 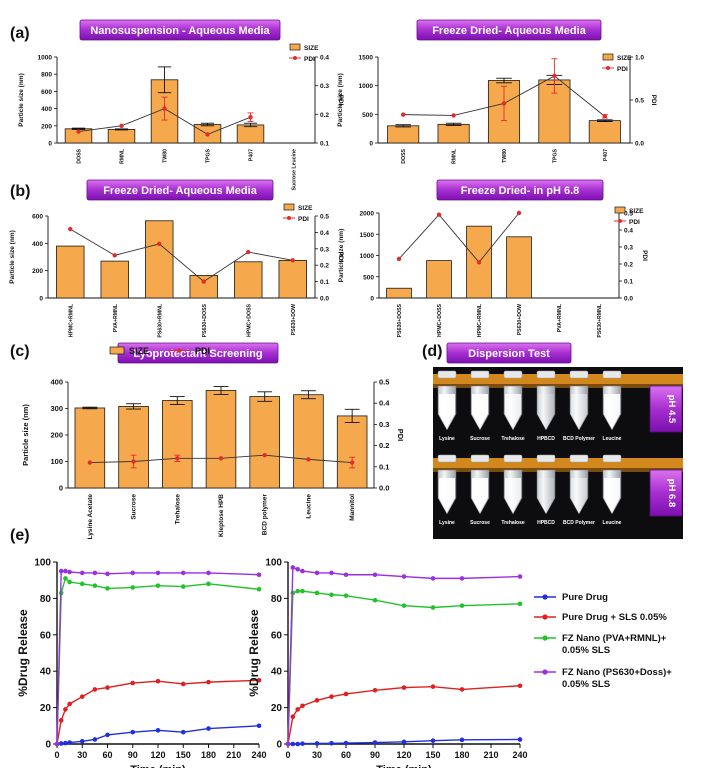 I want to click on shelf-edge, so click(x=558, y=386).